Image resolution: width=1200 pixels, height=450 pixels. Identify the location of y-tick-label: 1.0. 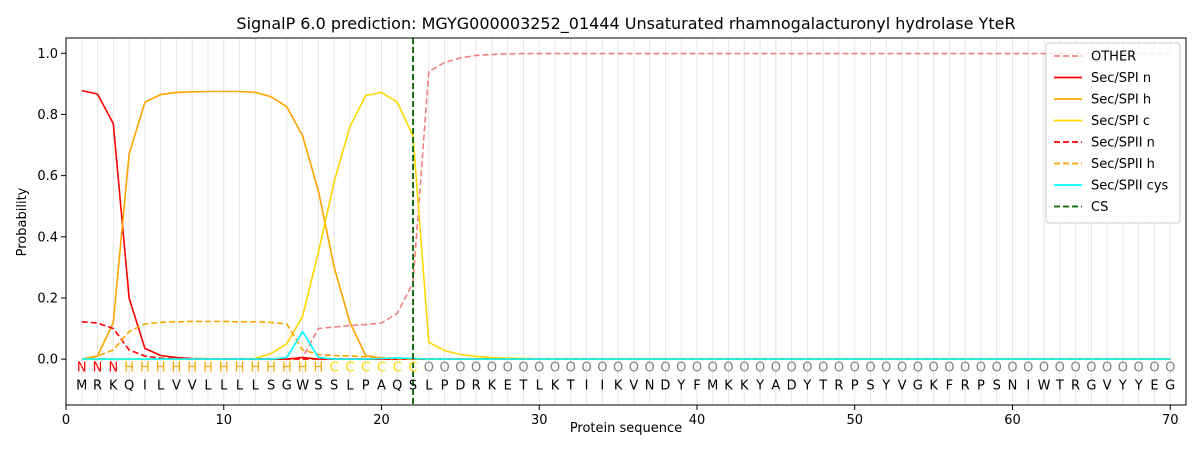
(47, 54).